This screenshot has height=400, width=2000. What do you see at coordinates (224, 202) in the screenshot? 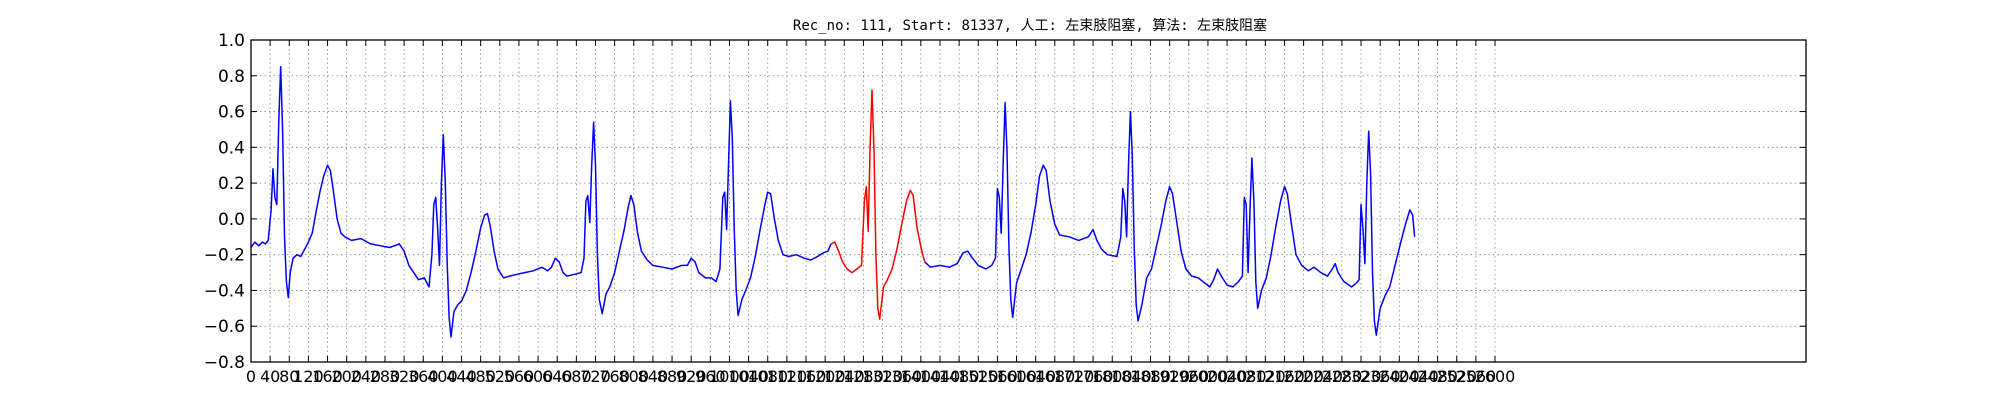
I see `y-axis: 1.0 0.8 0.6 0.4 0.2 0.0 −0.2 −0.4 −0.6 −0.8` at bounding box center [224, 202].